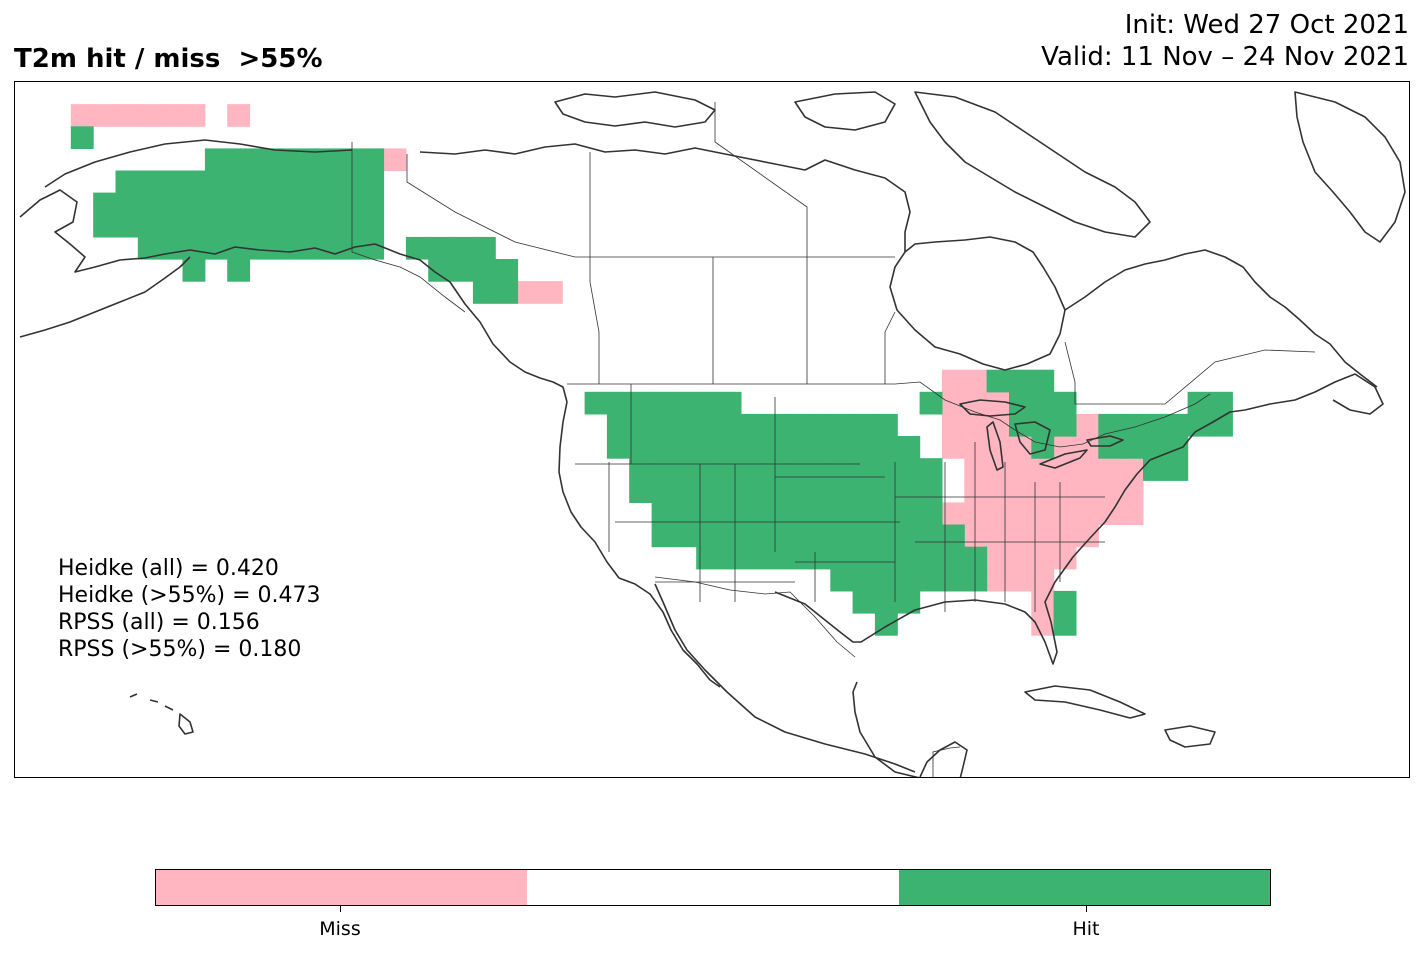  What do you see at coordinates (471, 323) in the screenshot?
I see `coastline-bc` at bounding box center [471, 323].